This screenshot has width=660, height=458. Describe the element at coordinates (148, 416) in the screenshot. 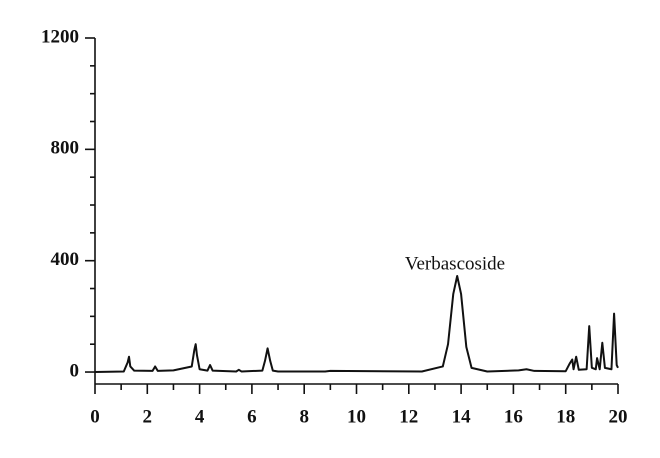

I see `x-tick-label: 2` at that location.